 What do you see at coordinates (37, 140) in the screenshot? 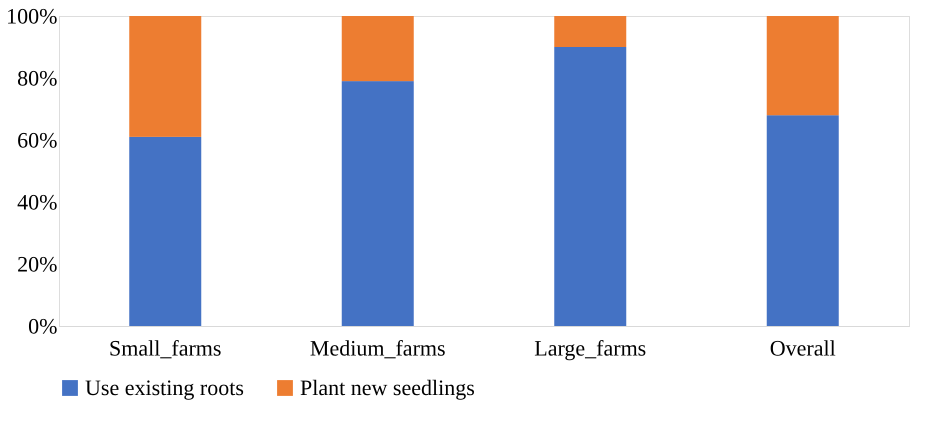
I see `y-tick-label: 60%` at bounding box center [37, 140].